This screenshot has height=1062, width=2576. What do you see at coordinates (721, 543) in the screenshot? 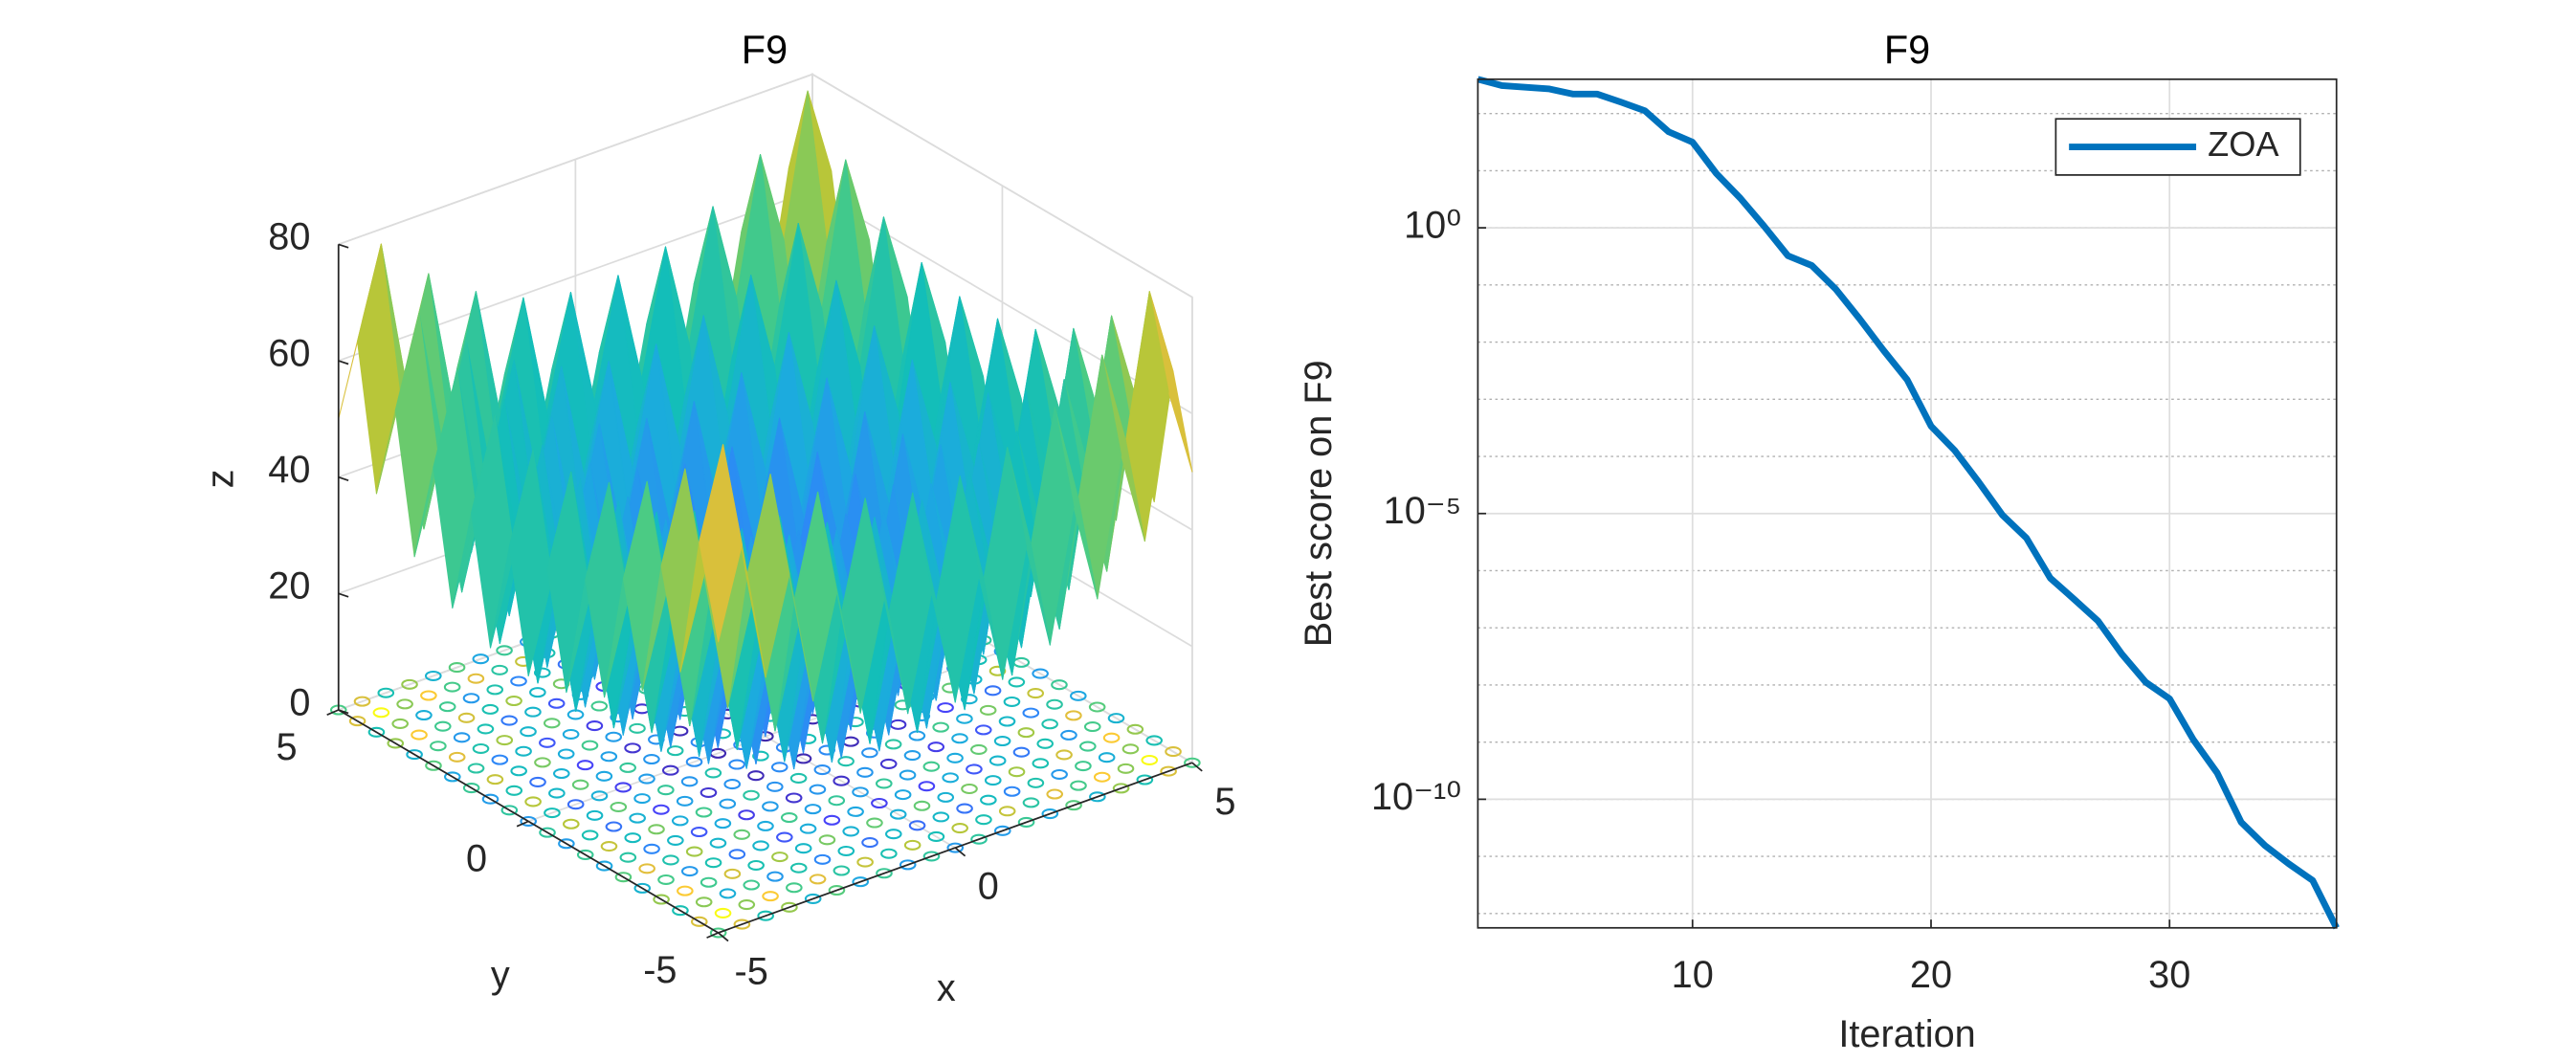
I see `surface-patch` at bounding box center [721, 543].